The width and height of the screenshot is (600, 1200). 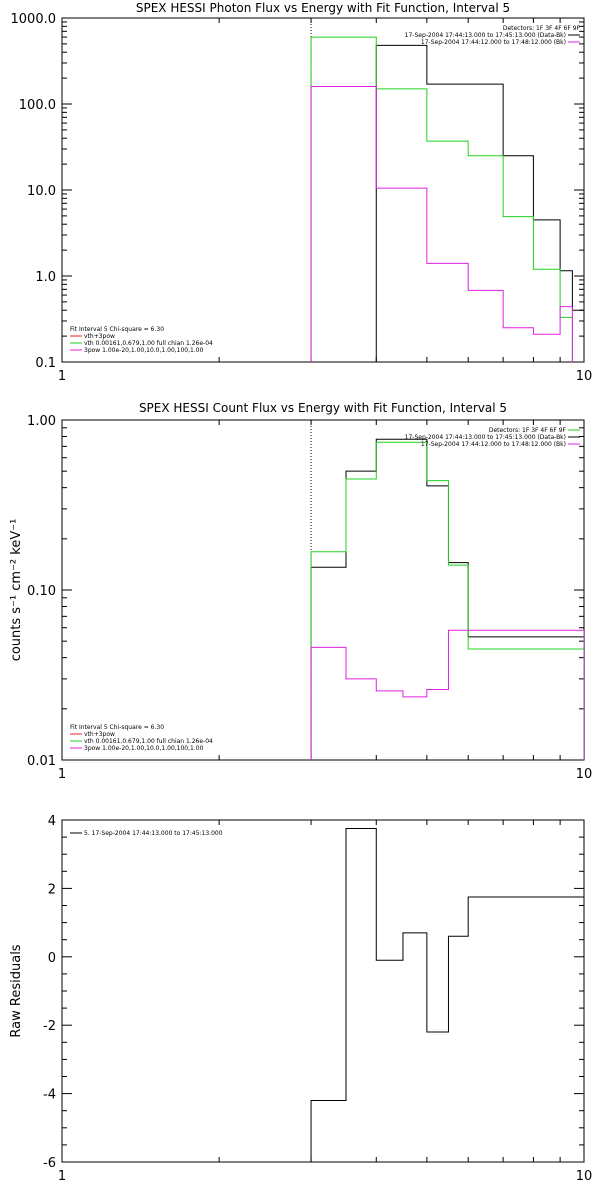 What do you see at coordinates (52, 889) in the screenshot?
I see `y-tick-label: 2` at bounding box center [52, 889].